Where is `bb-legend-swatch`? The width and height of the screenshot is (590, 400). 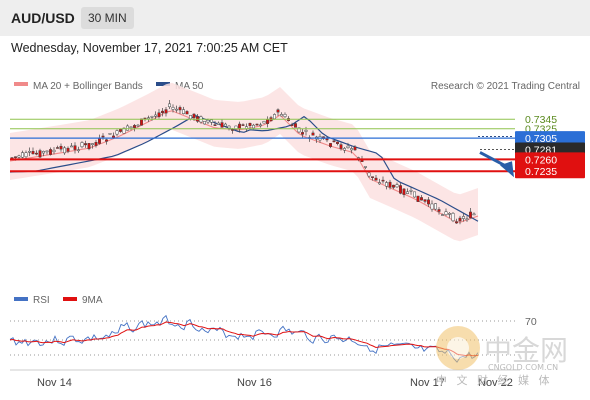 bb-legend-swatch is located at coordinates (21, 84).